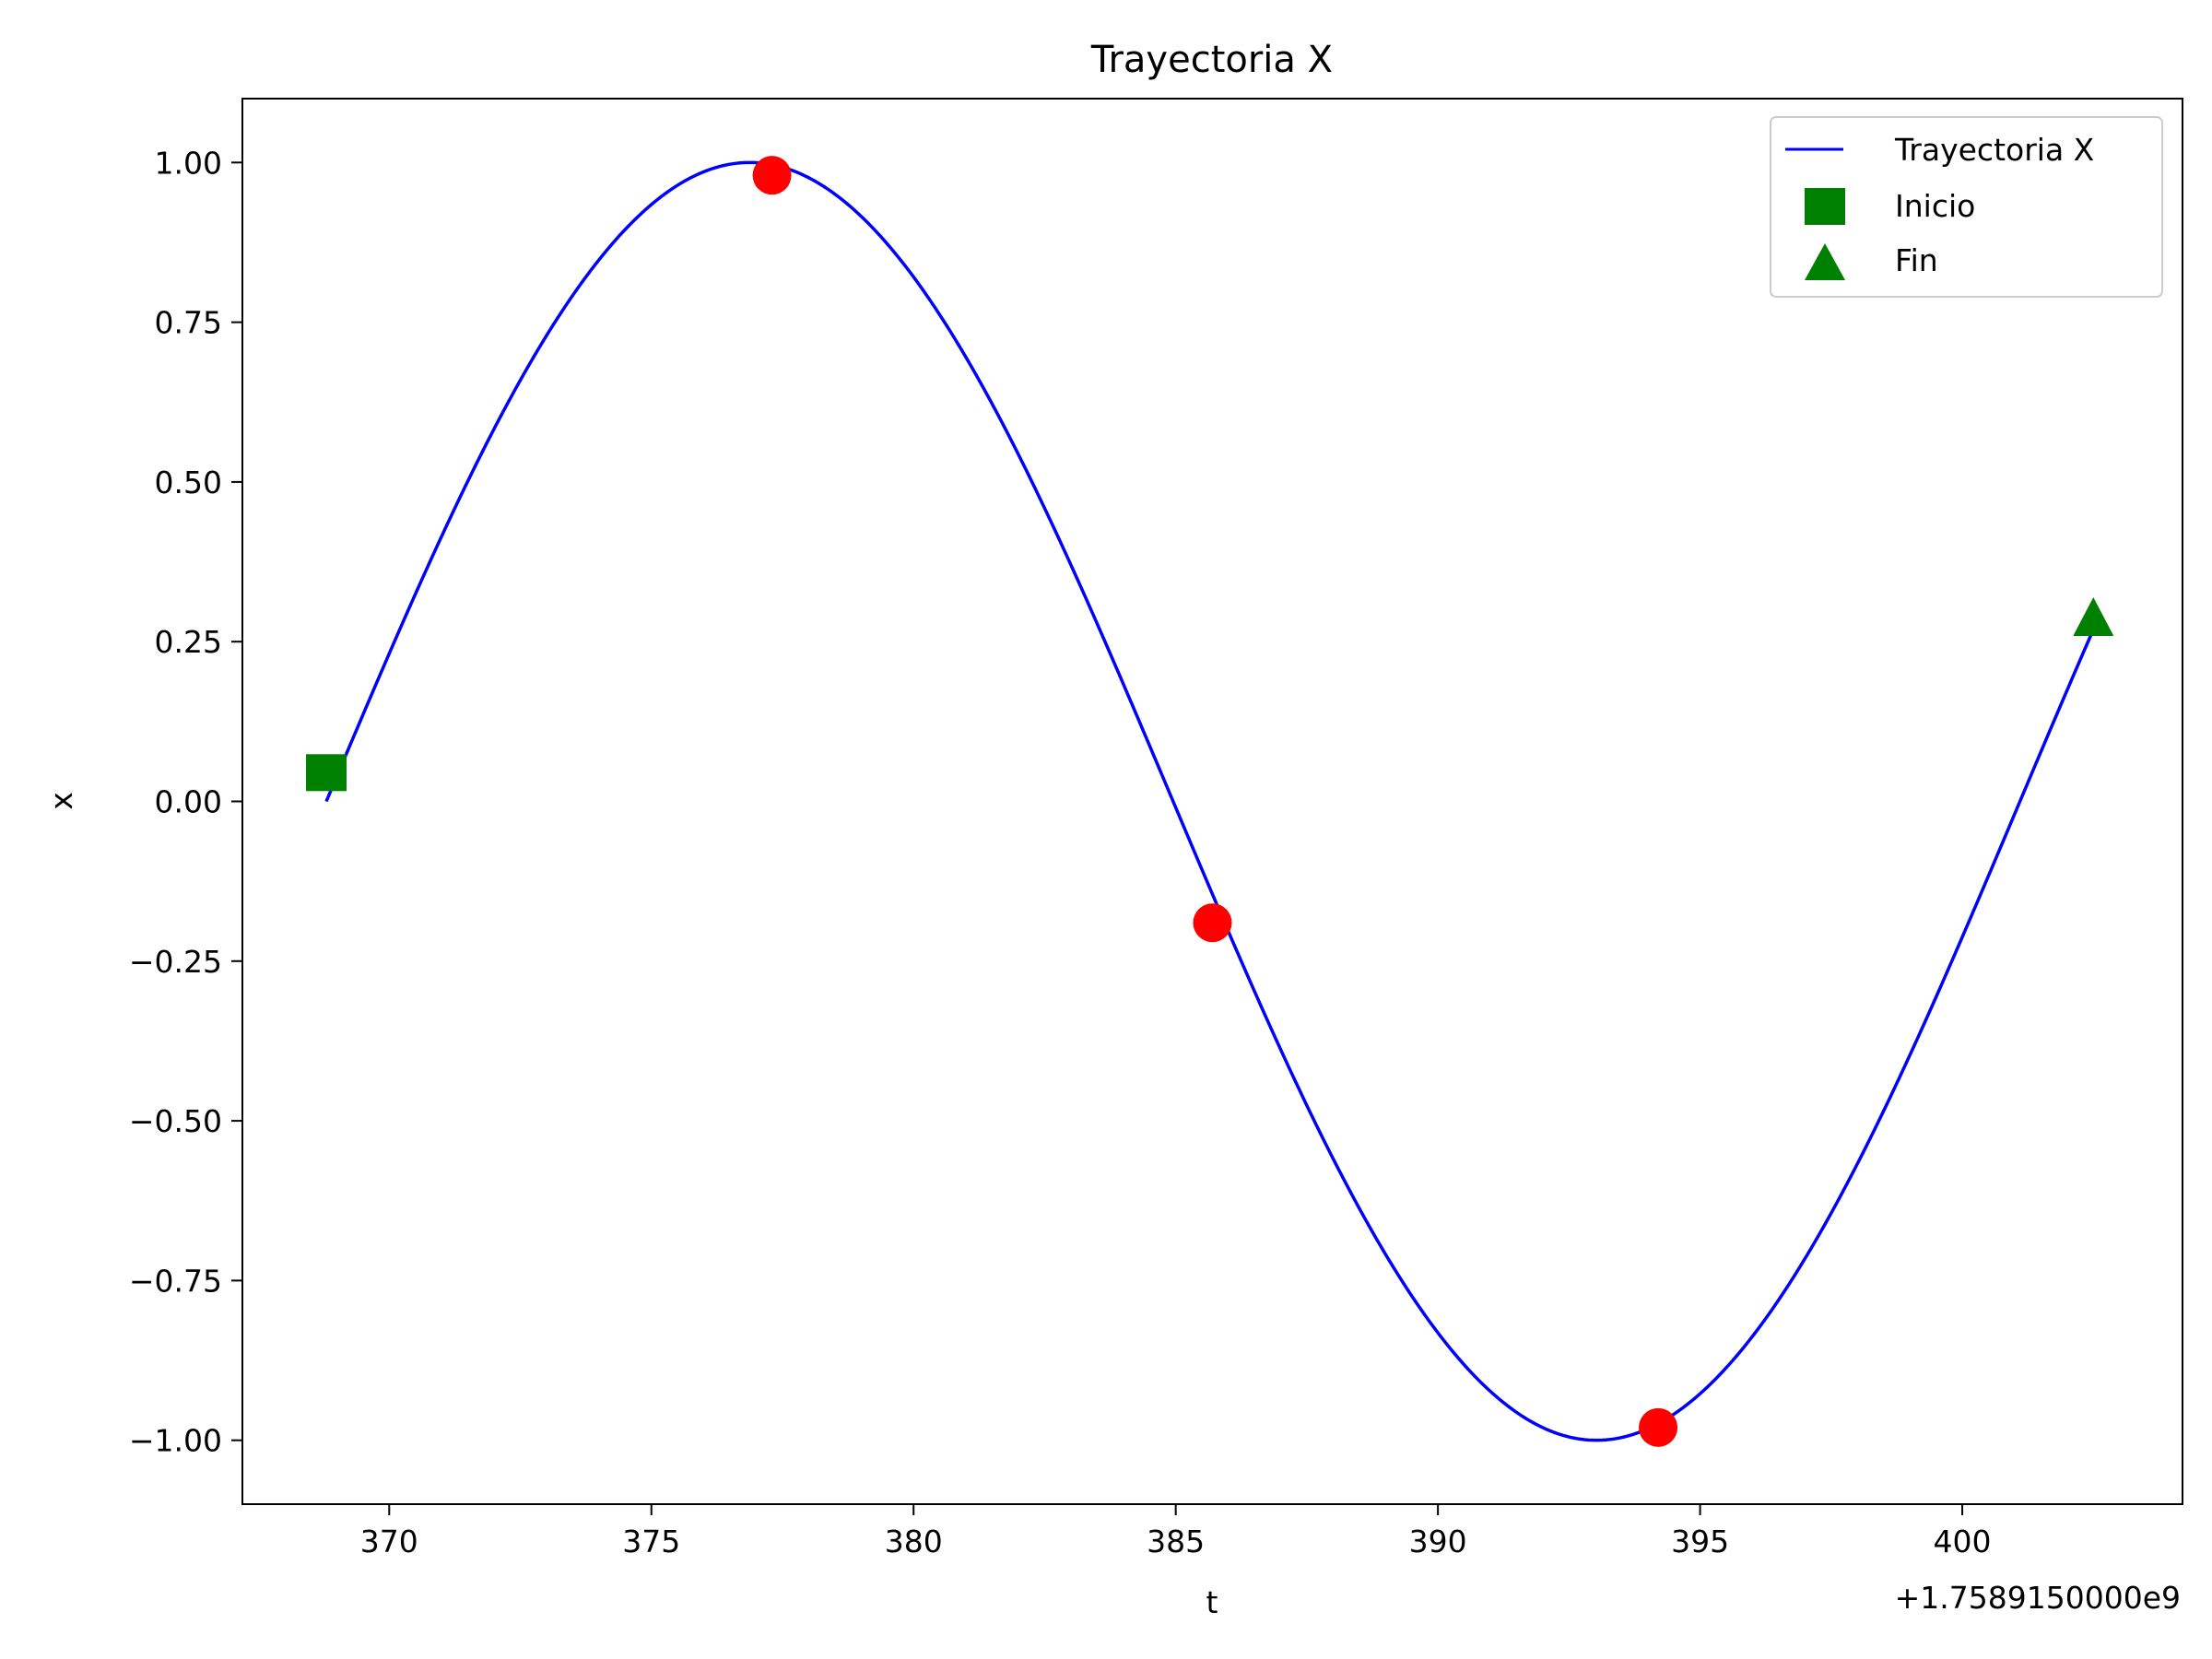 The width and height of the screenshot is (2212, 1659). I want to click on x-tick-label: 390, so click(1438, 1541).